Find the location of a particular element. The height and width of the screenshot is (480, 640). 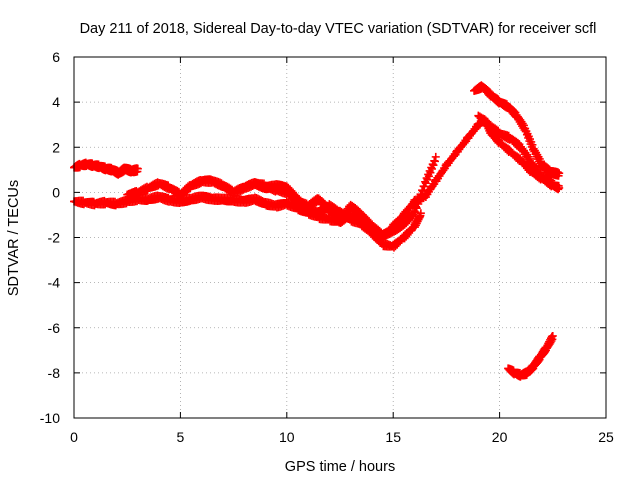

y-tick-label: -2 is located at coordinates (54, 238).